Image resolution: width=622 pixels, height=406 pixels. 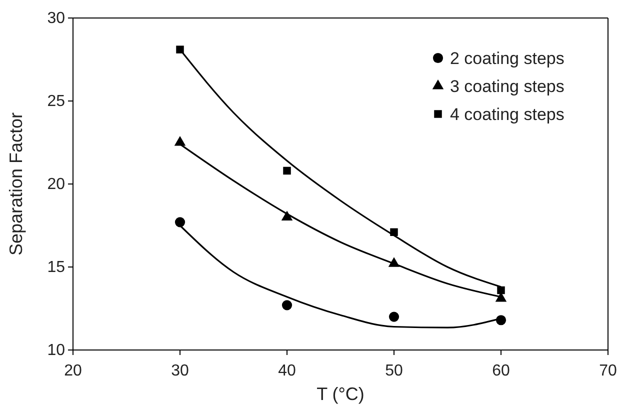 What do you see at coordinates (507, 86) in the screenshot?
I see `legend-label: 3 coating steps` at bounding box center [507, 86].